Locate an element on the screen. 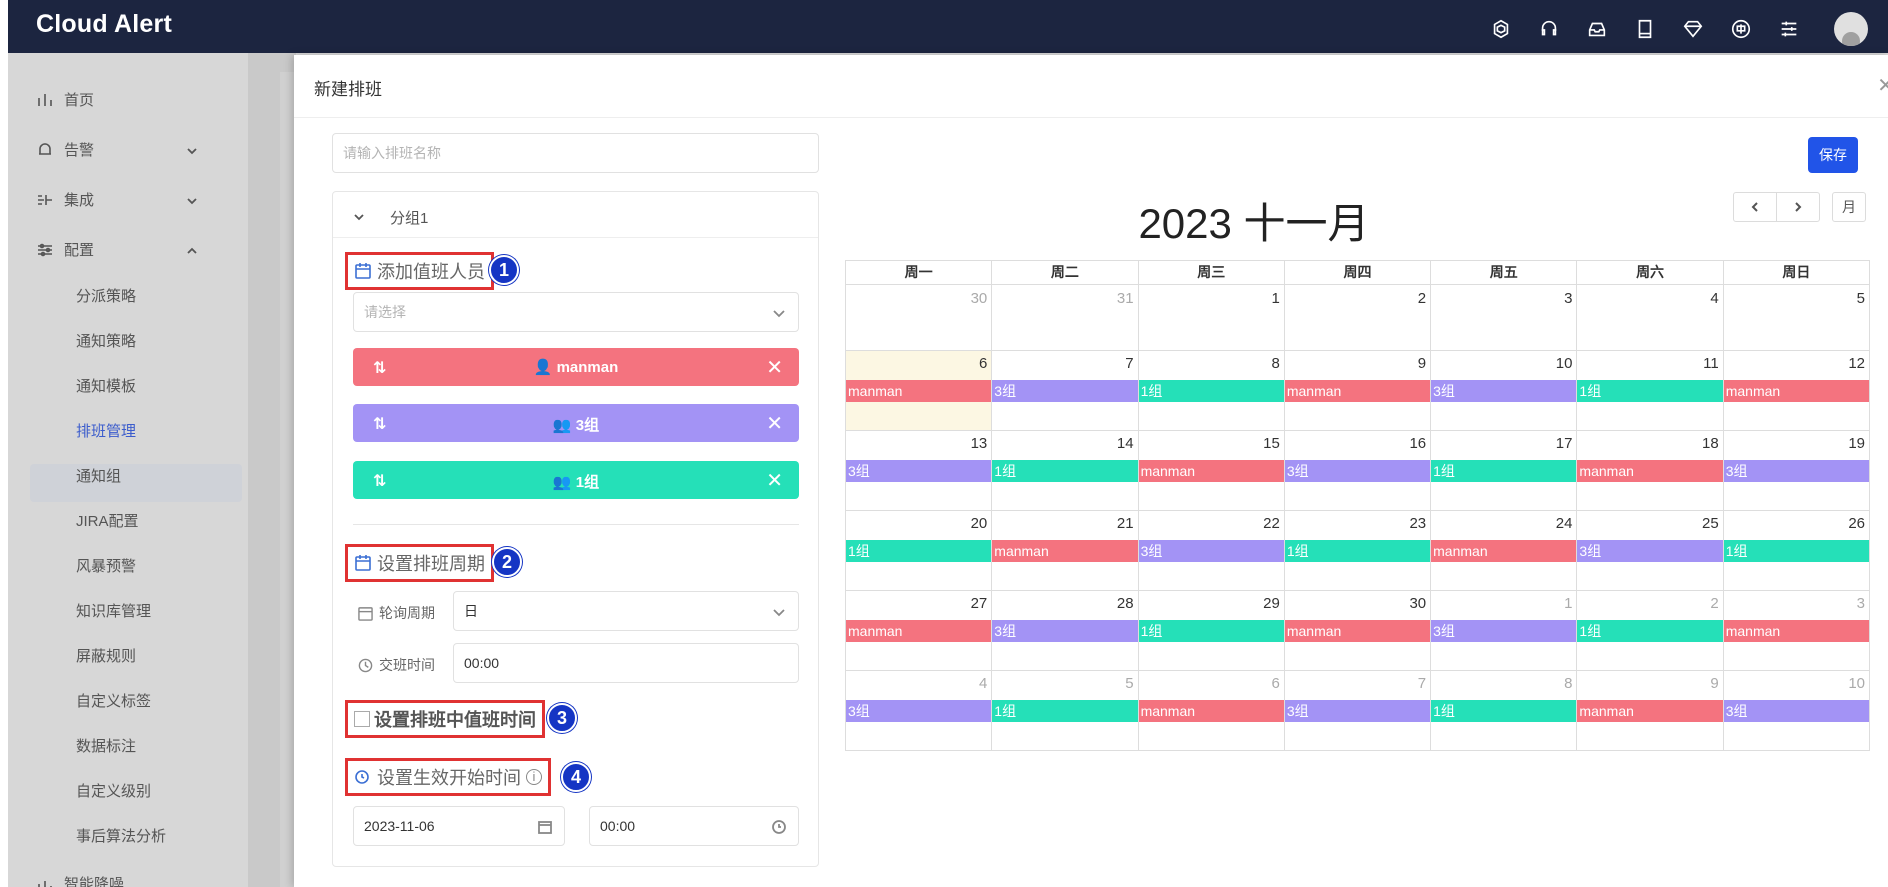 This screenshot has width=1888, height=887. calendar-day-cell: 11 1组 is located at coordinates (1650, 391).